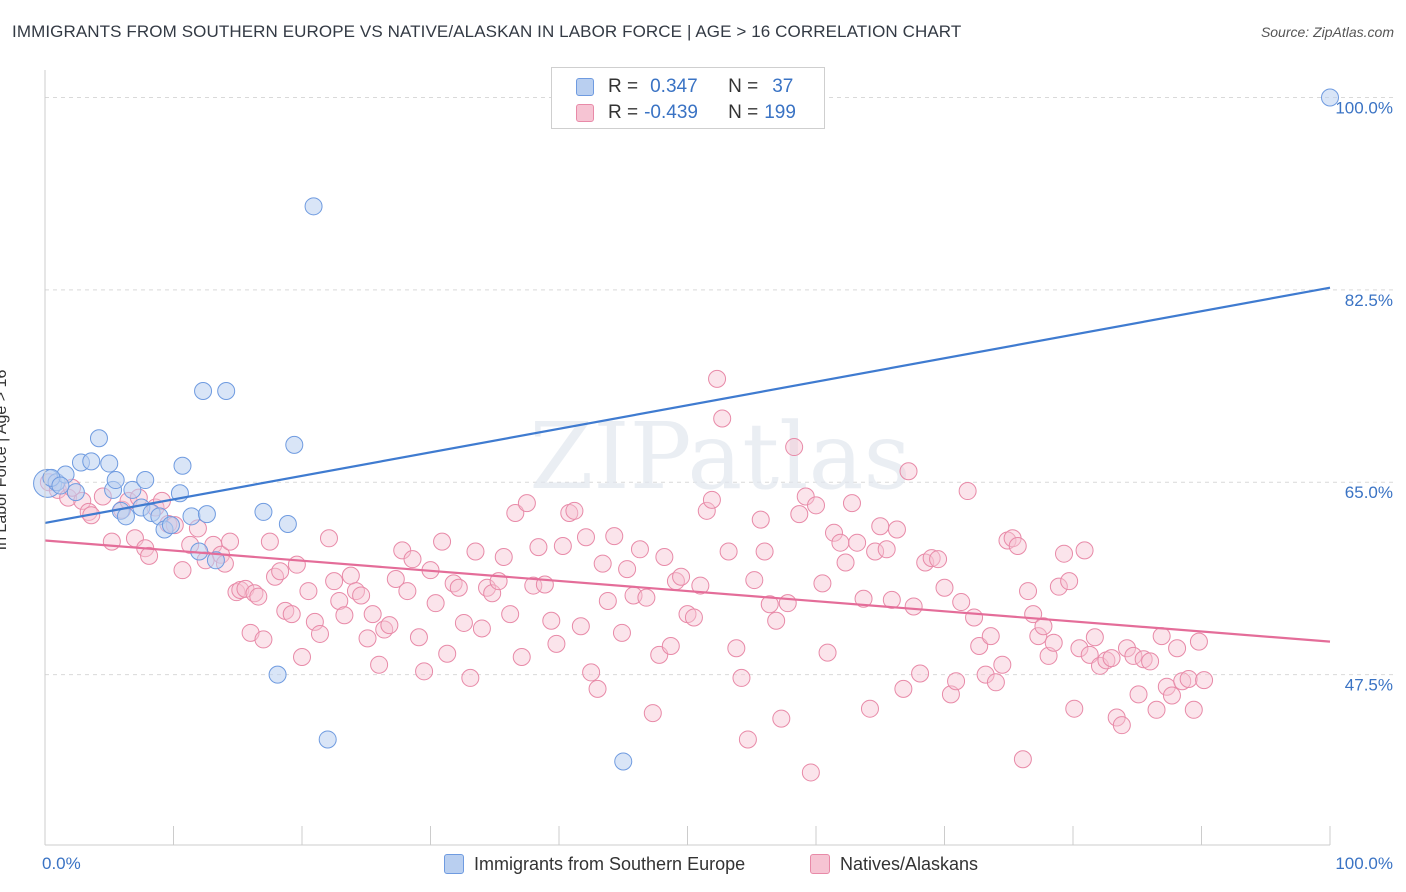 Image resolution: width=1406 pixels, height=892 pixels. What do you see at coordinates (719, 456) in the screenshot?
I see `watermark: ZIPatlas` at bounding box center [719, 456].